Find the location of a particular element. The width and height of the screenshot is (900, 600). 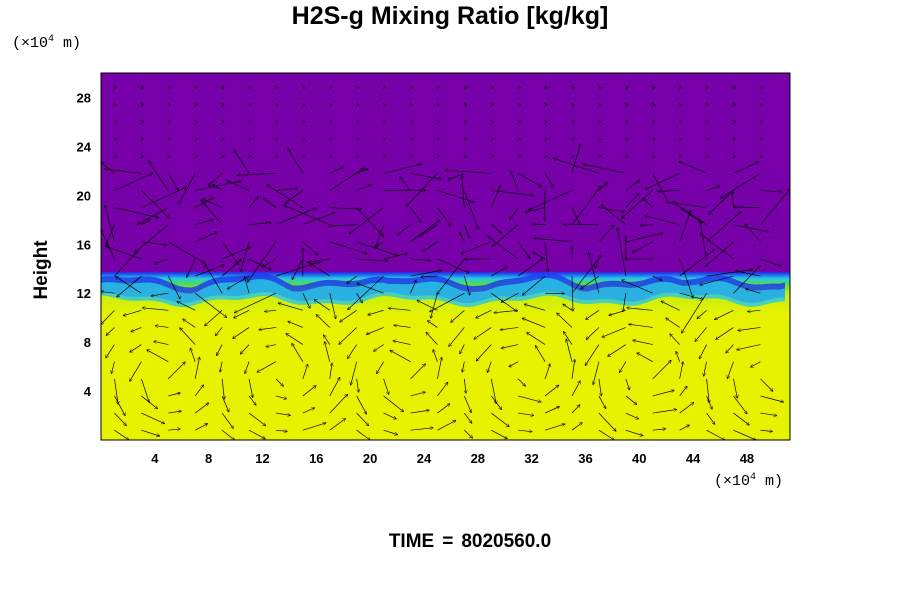

x-tick-label: 8 is located at coordinates (208, 458).